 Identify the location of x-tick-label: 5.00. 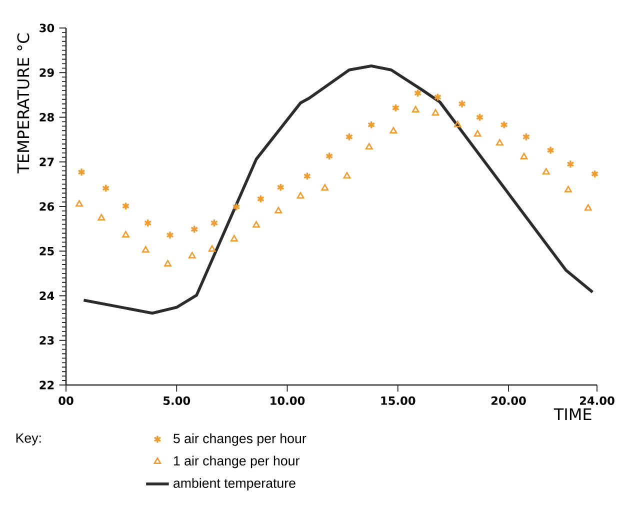
(177, 400).